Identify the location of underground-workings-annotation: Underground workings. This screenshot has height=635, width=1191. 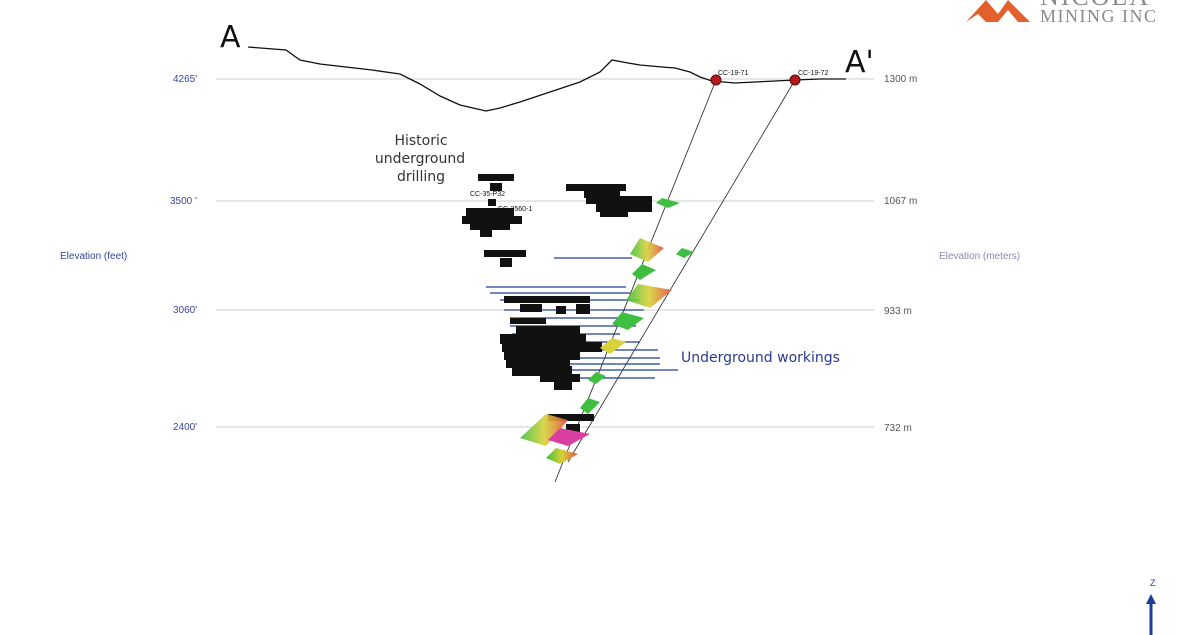
(760, 358).